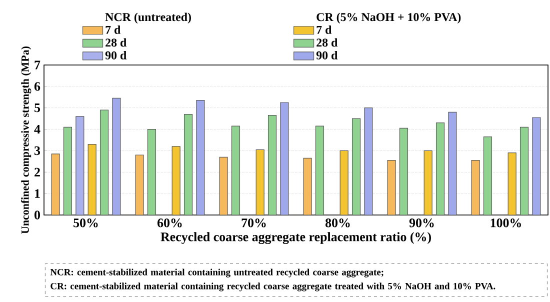 The width and height of the screenshot is (550, 302). I want to click on y-axis-title: Unconfined compressive strength (MPa), so click(26, 140).